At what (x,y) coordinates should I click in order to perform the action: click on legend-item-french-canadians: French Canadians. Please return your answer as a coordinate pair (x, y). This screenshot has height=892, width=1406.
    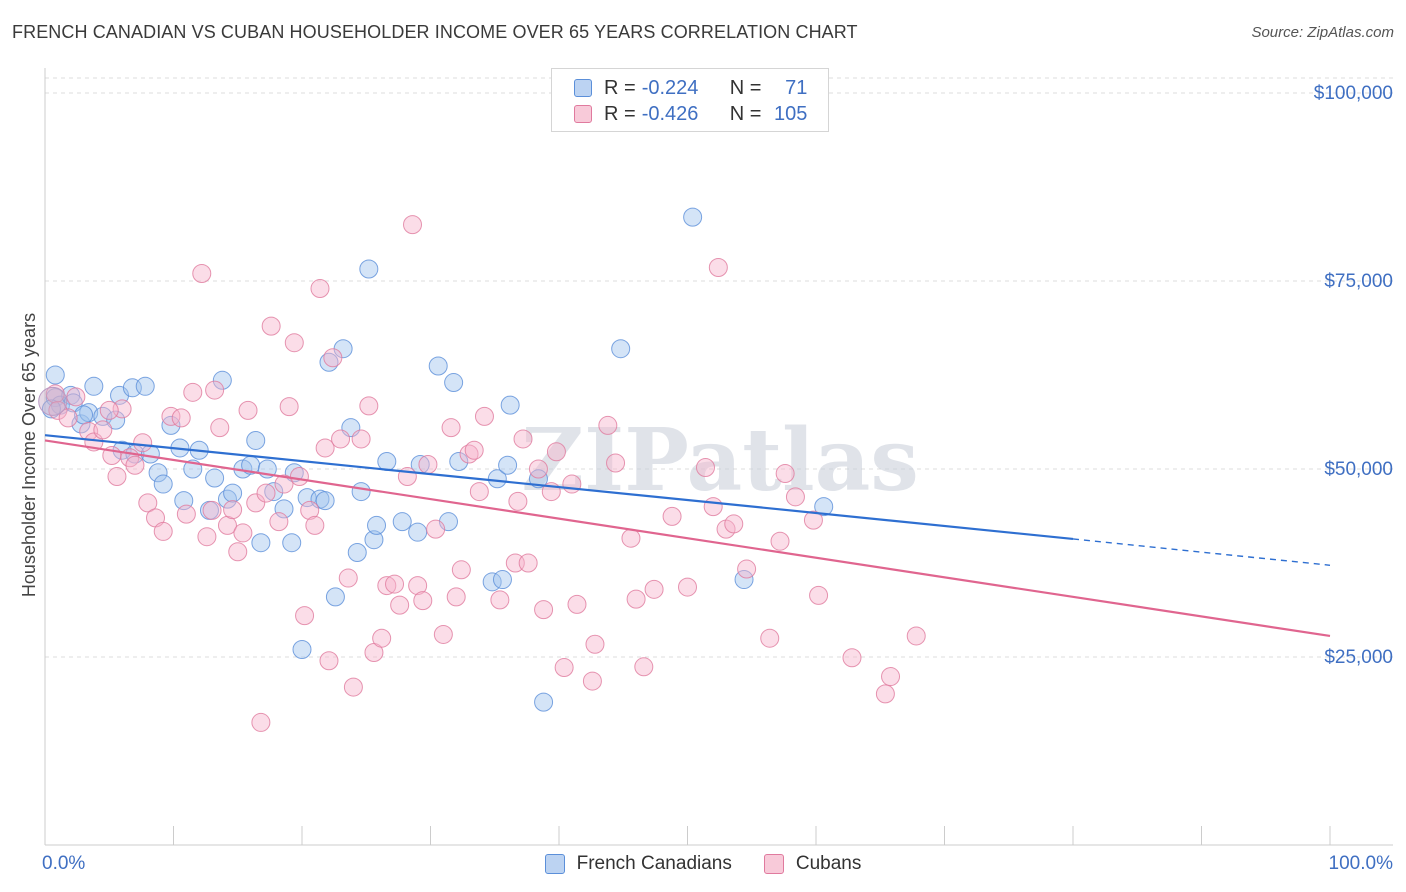
    Looking at the image, I should click on (638, 864).